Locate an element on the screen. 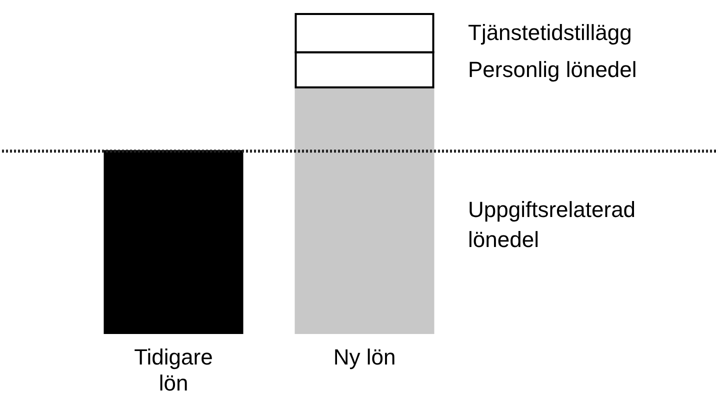 Image resolution: width=716 pixels, height=403 pixels. x-tick-label: Tidigare lön is located at coordinates (173, 370).